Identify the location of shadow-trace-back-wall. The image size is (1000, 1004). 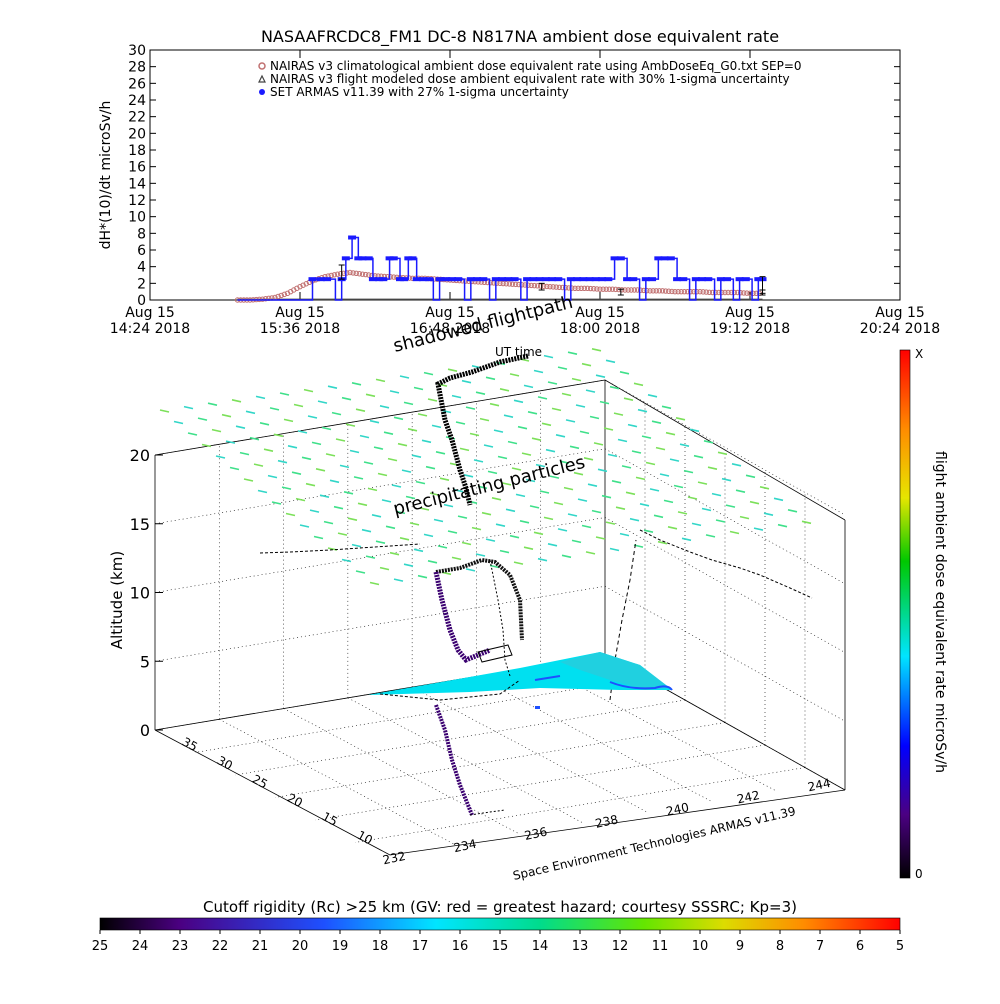
(623, 620).